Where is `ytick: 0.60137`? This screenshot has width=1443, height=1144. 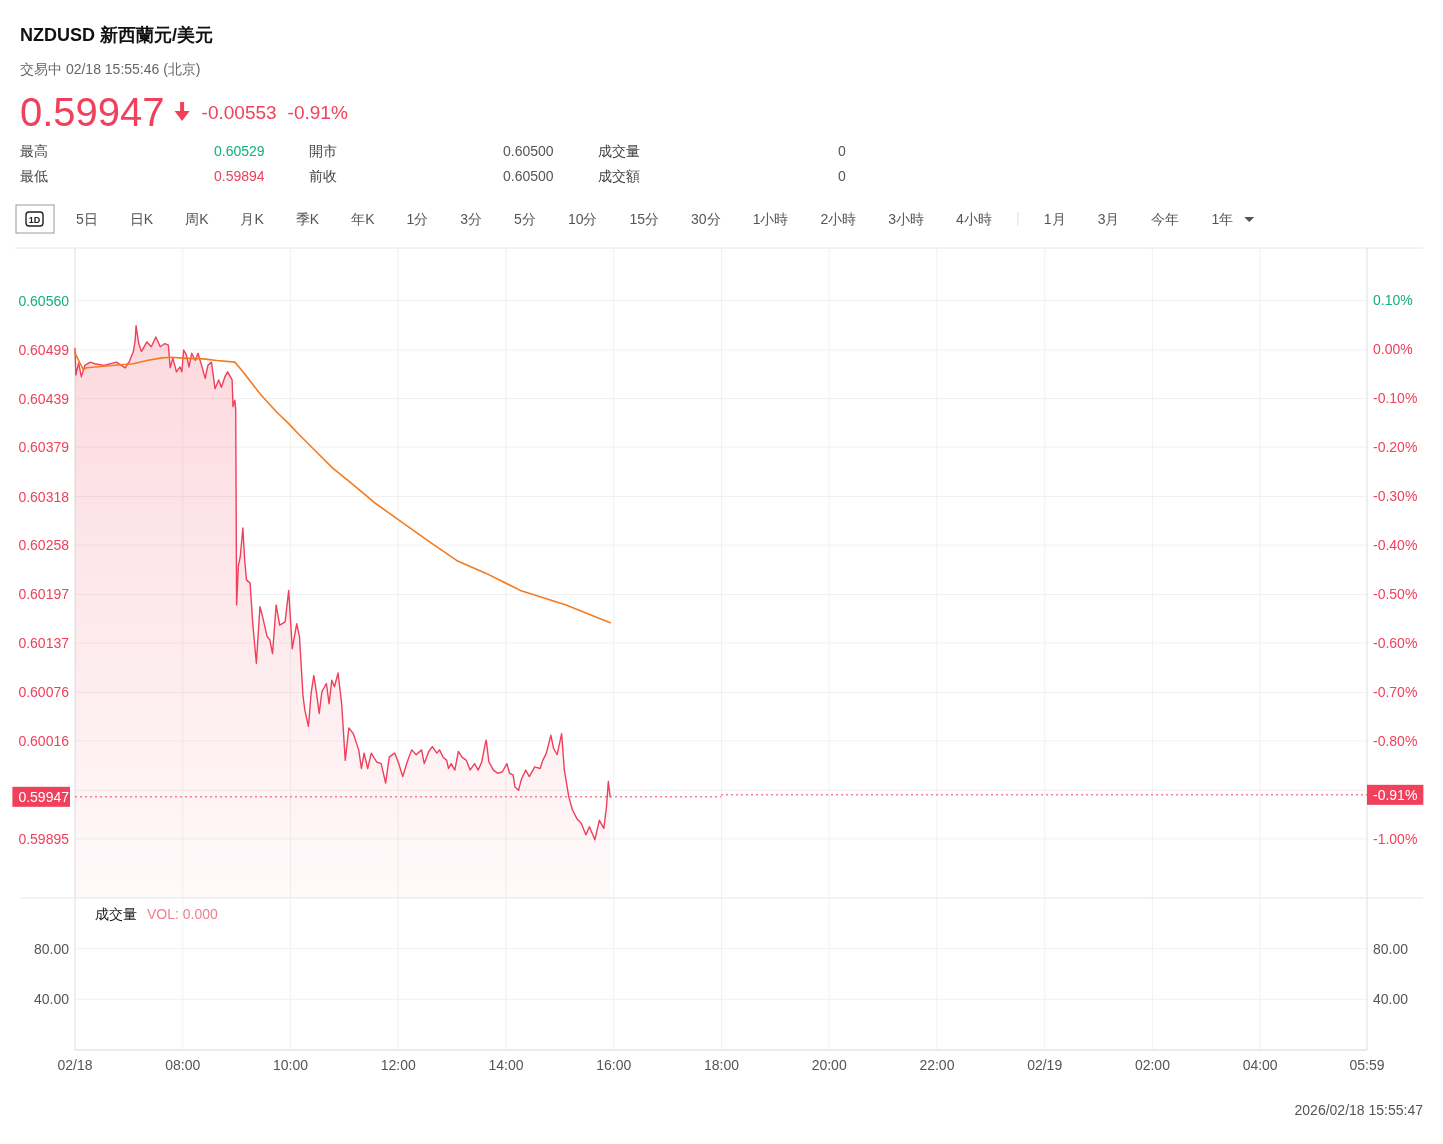 ytick: 0.60137 is located at coordinates (43, 643).